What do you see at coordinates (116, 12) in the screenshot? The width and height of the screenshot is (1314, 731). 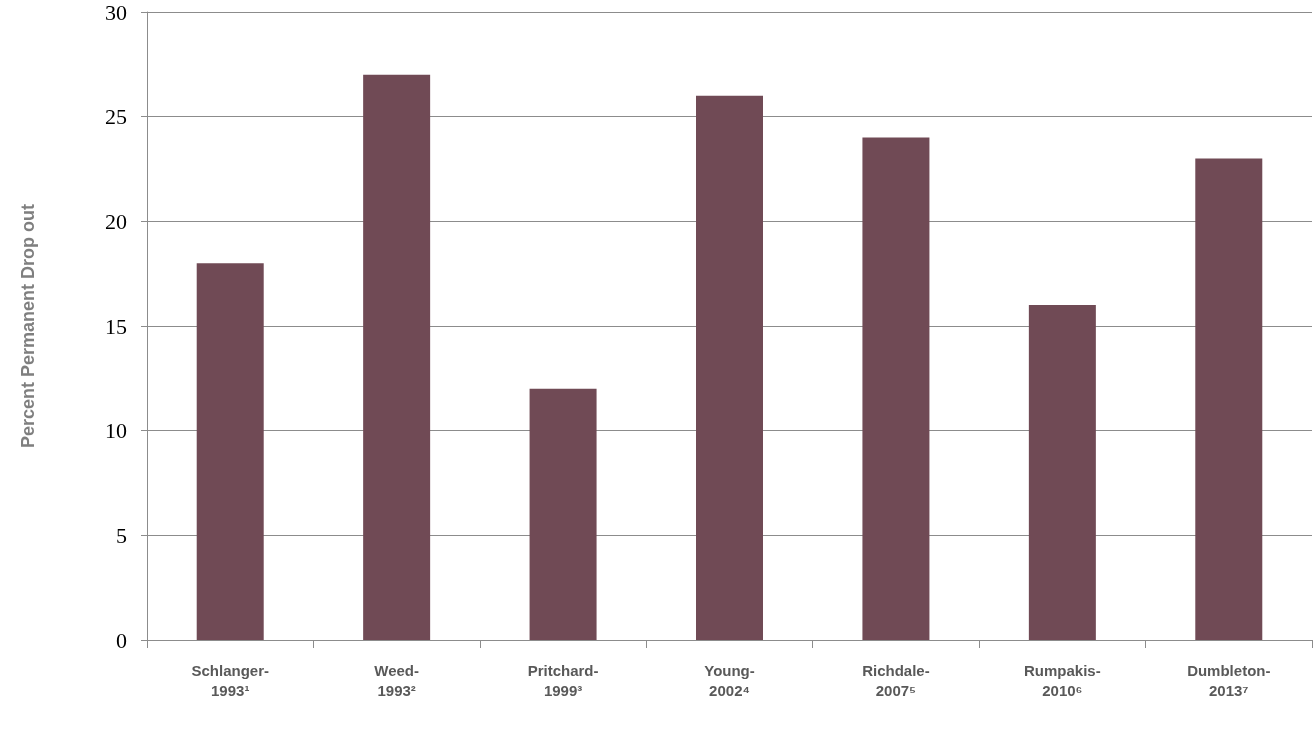 I see `y-tick-label: 30` at bounding box center [116, 12].